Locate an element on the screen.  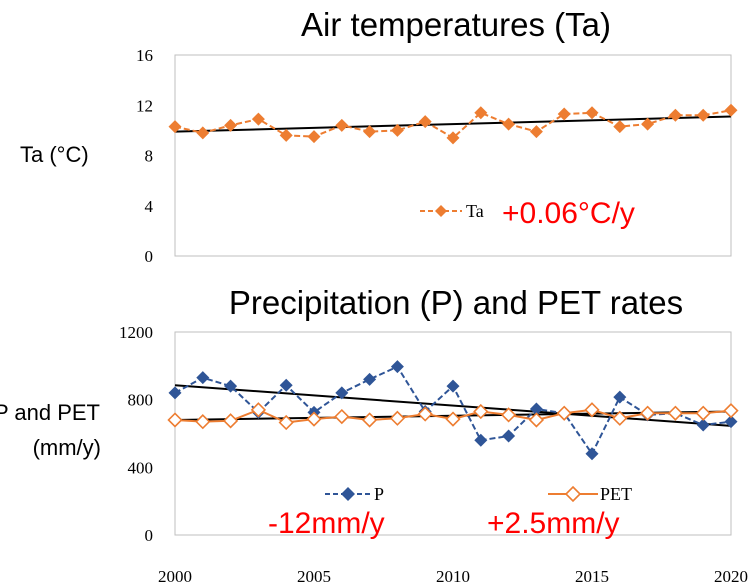
top-y-axis-label: Ta (°C) is located at coordinates (54, 154).